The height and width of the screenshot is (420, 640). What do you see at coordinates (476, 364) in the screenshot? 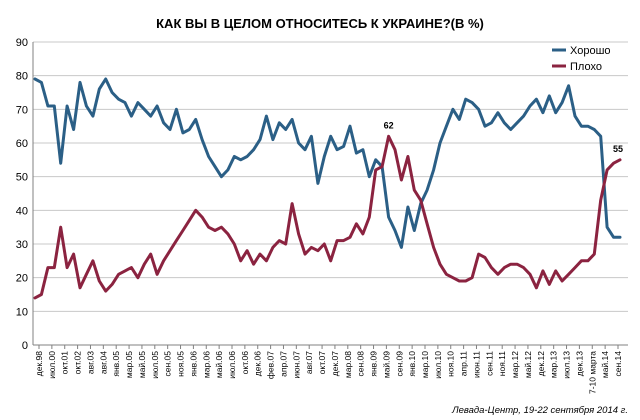
I see `x-tick-label: июн.11` at bounding box center [476, 364].